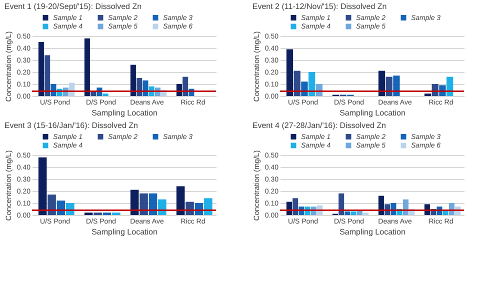 The height and width of the screenshot is (307, 496). What do you see at coordinates (319, 6) in the screenshot?
I see `chart-title: Event 2 (11-12/Nov/'15): Dissolved Zn` at bounding box center [319, 6].